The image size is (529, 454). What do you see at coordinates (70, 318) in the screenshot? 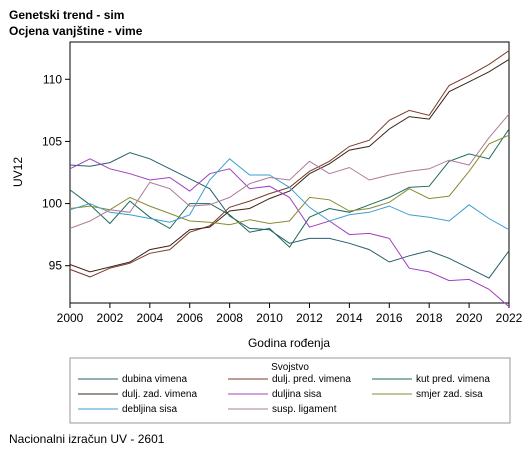
I see `x-tick-label: 2000` at bounding box center [70, 318].